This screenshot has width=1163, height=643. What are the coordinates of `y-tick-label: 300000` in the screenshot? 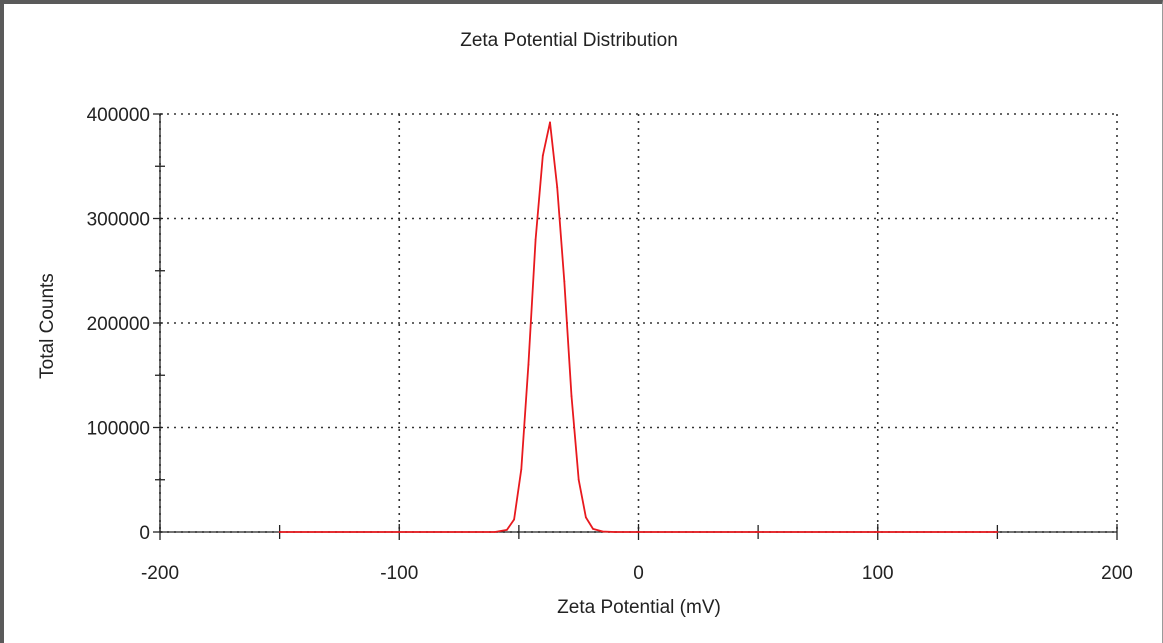 It's located at (118, 220).